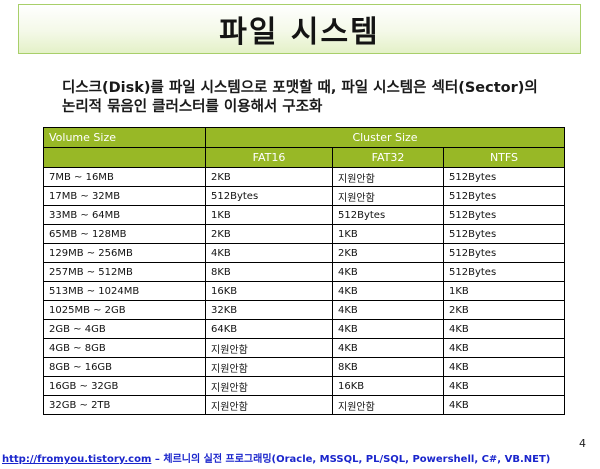 The width and height of the screenshot is (600, 469). I want to click on cell-volume-size: 65MB ~ 128MB, so click(124, 234).